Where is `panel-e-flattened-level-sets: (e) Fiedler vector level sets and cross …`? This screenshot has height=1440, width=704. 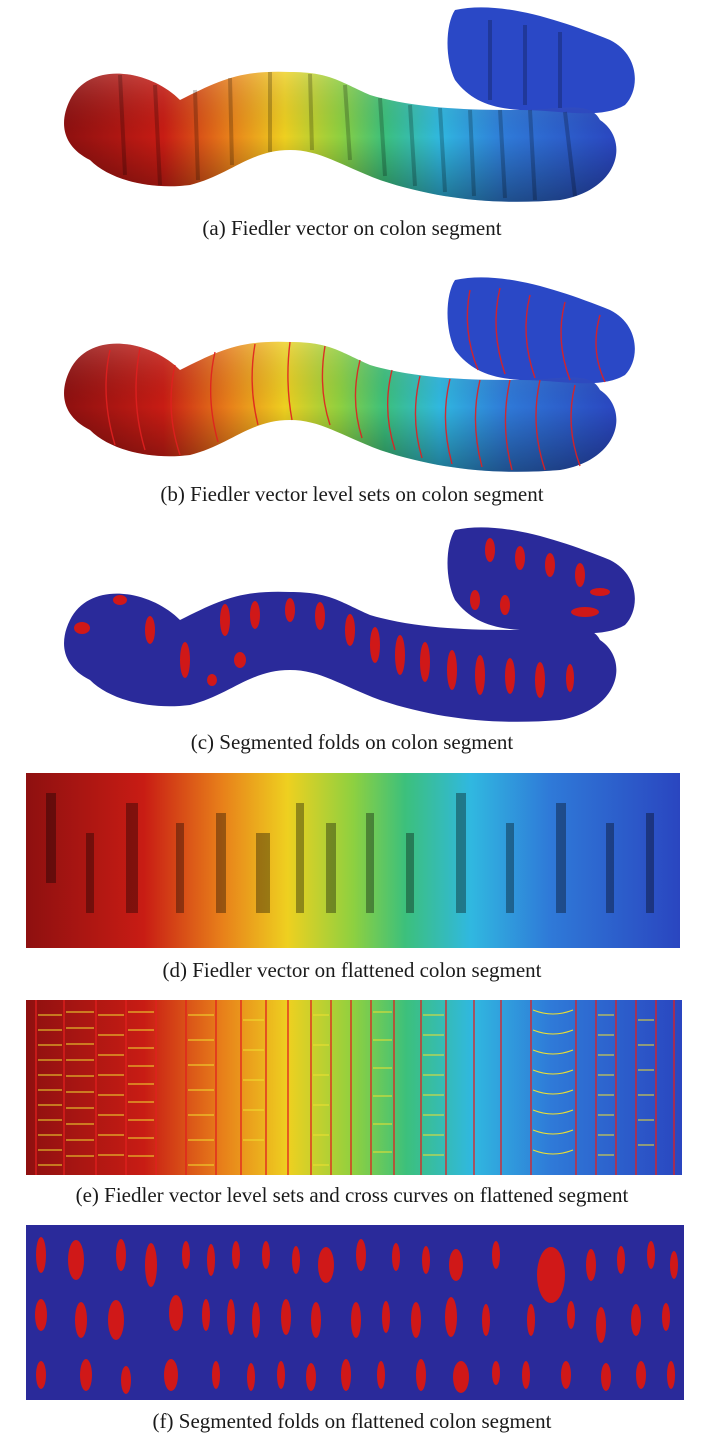 panel-e-flattened-level-sets: (e) Fiedler vector level sets and cross … is located at coordinates (354, 1103).